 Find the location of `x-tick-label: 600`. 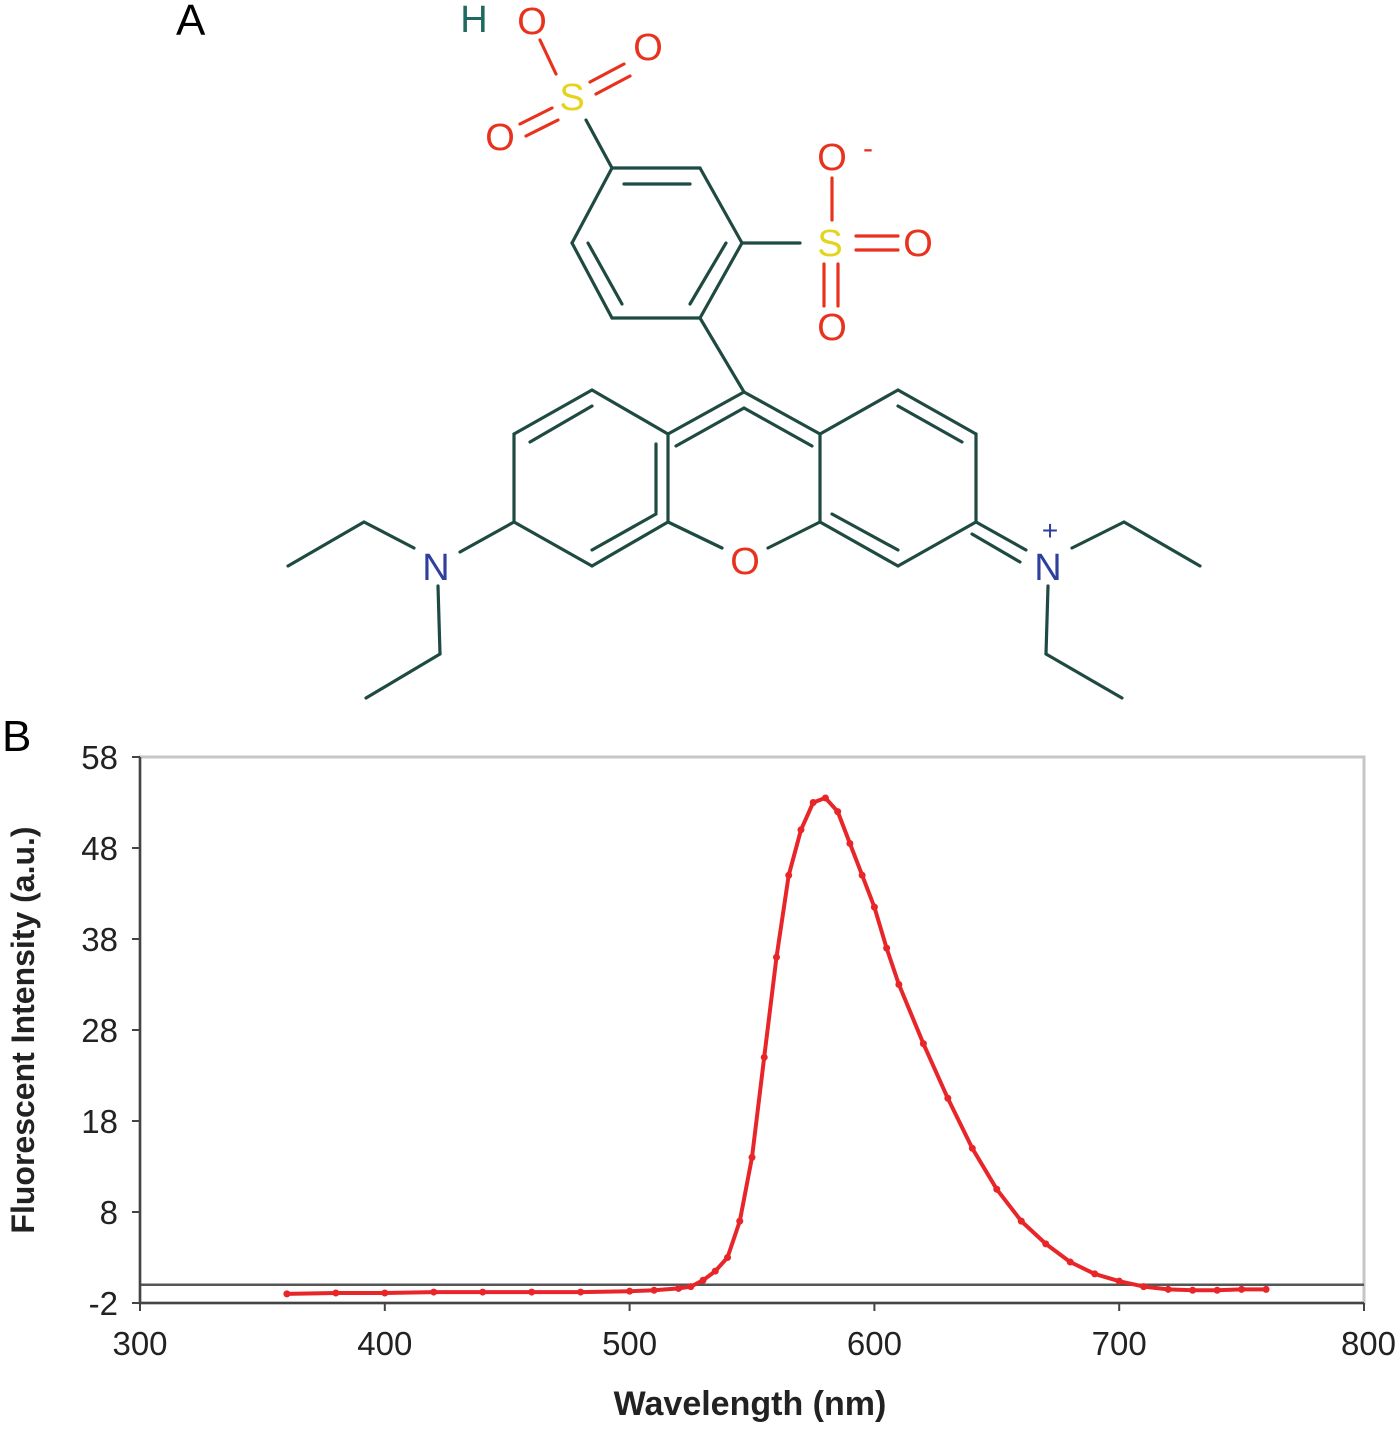

x-tick-label: 600 is located at coordinates (874, 1343).